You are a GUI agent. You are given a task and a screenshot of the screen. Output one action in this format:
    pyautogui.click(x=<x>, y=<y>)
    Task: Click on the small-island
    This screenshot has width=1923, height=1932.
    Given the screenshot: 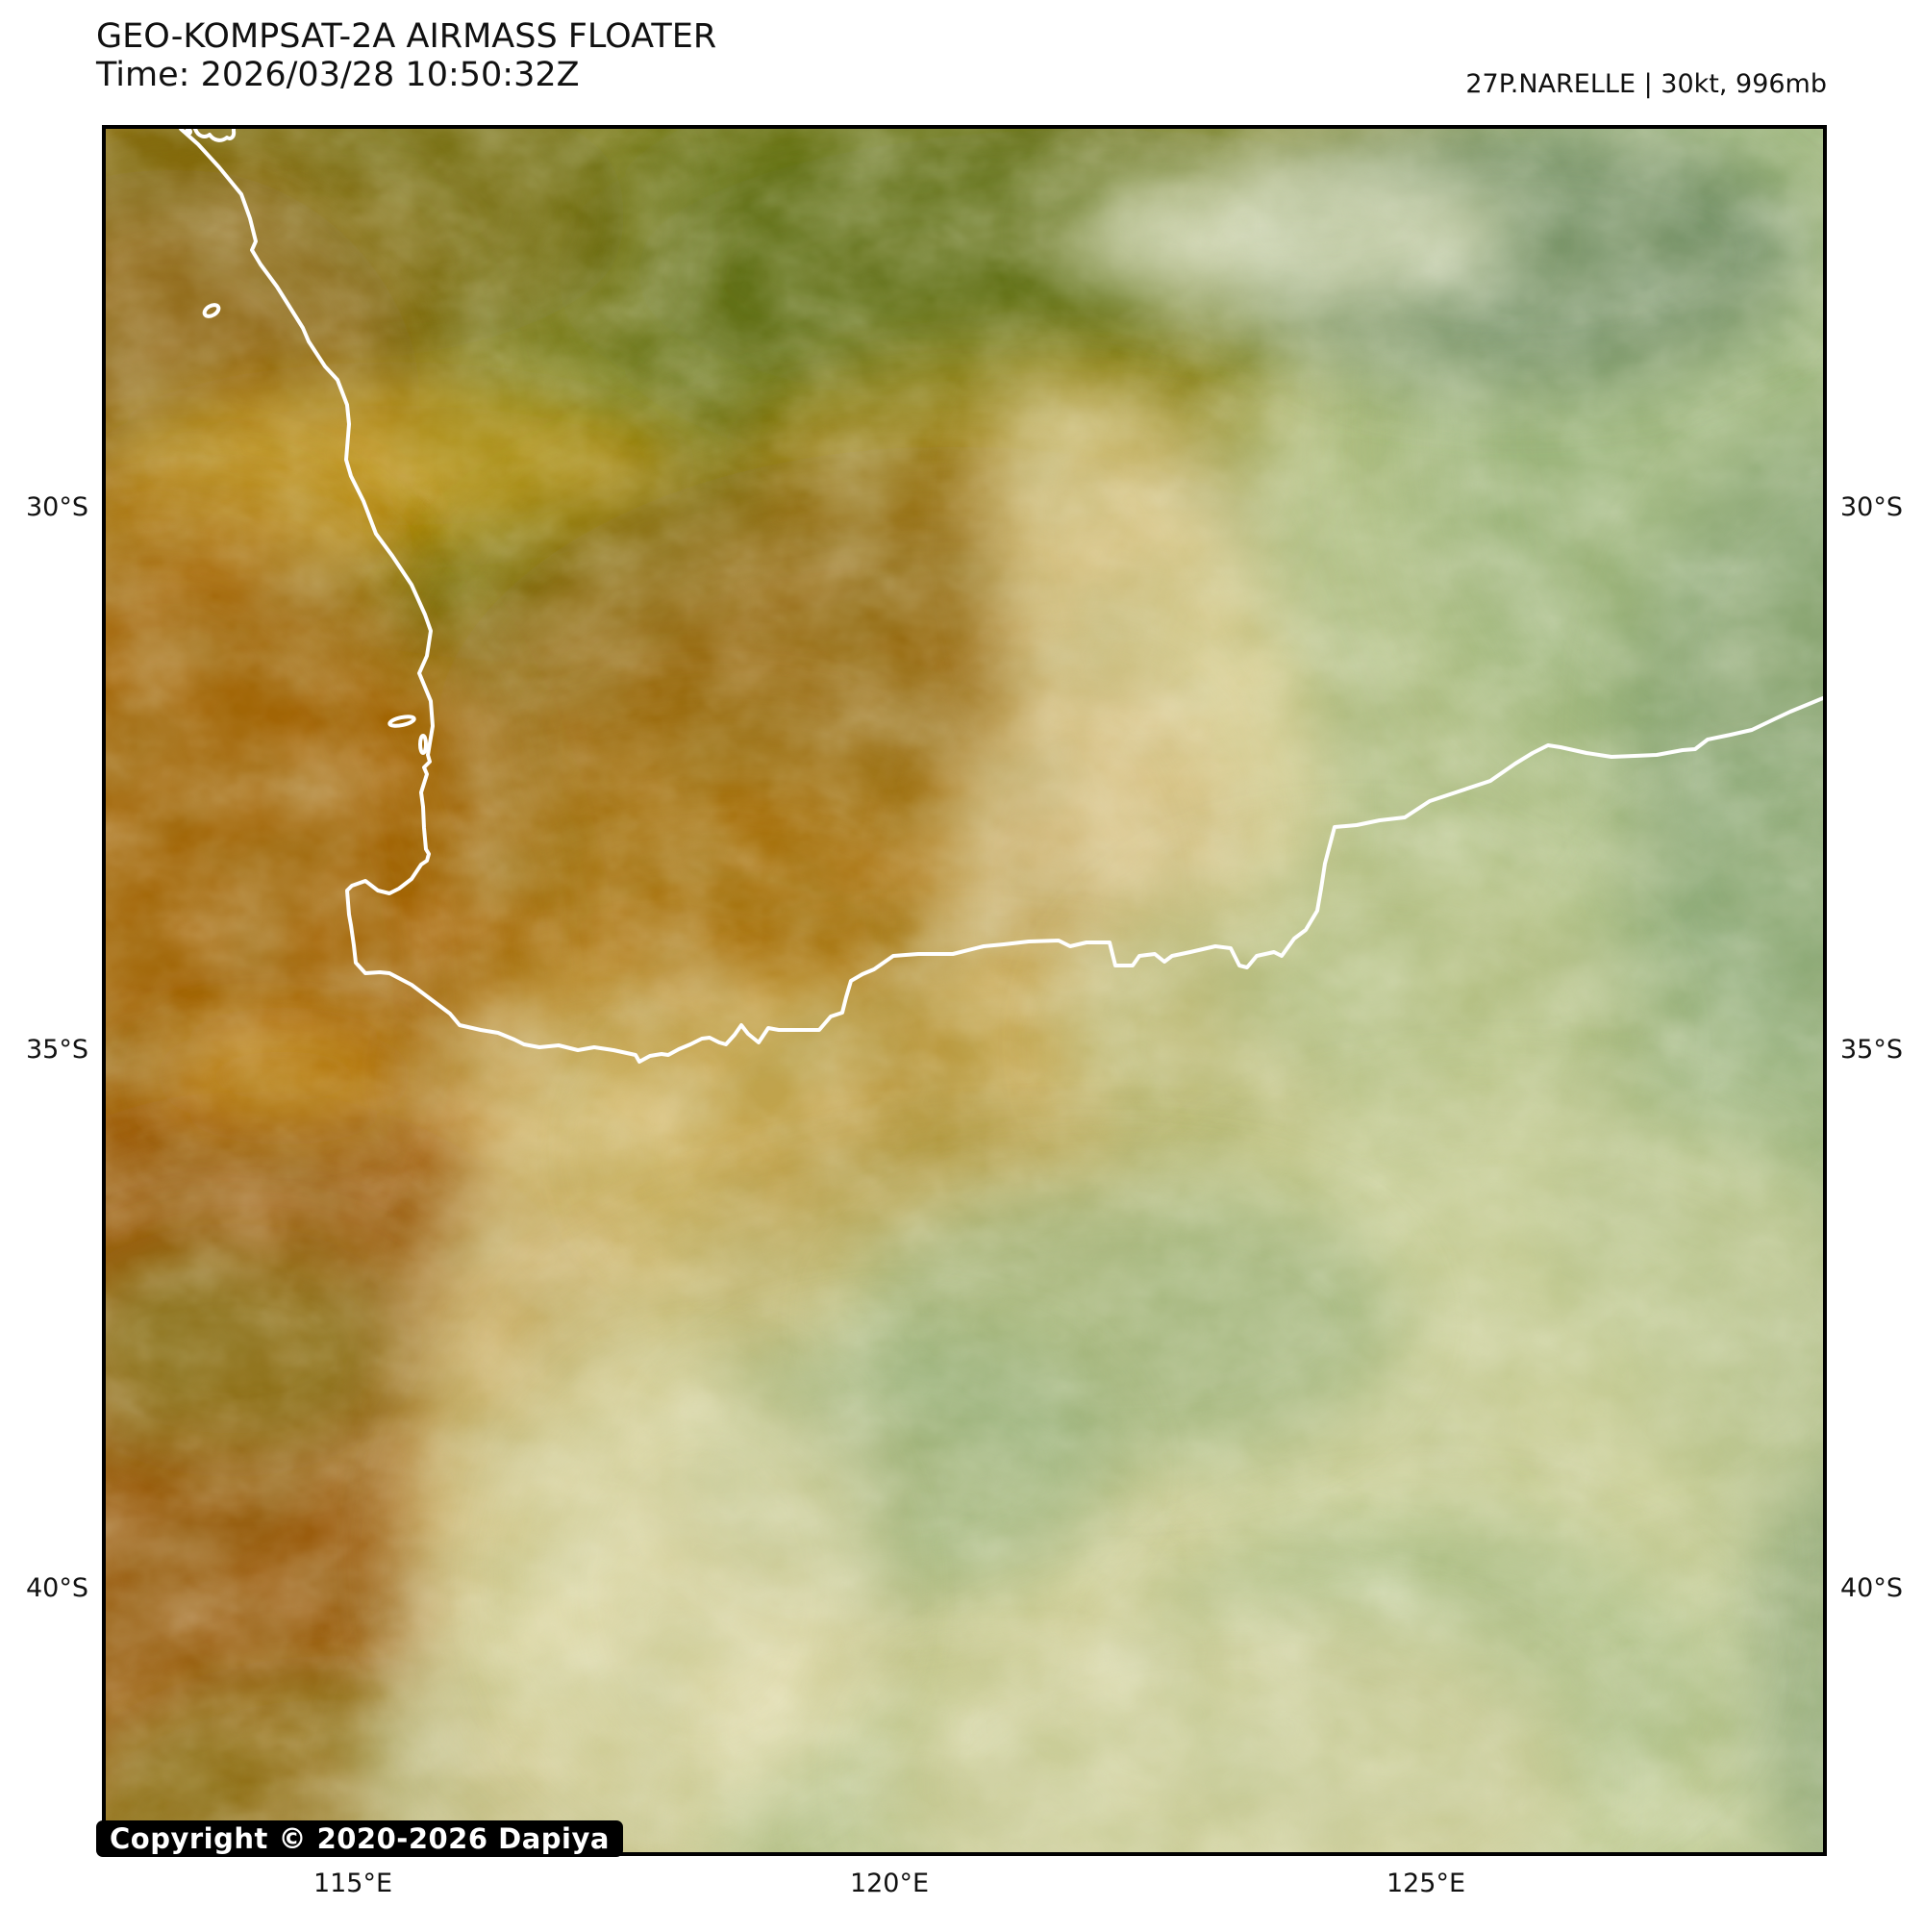 What is the action you would take?
    pyautogui.click(x=212, y=310)
    